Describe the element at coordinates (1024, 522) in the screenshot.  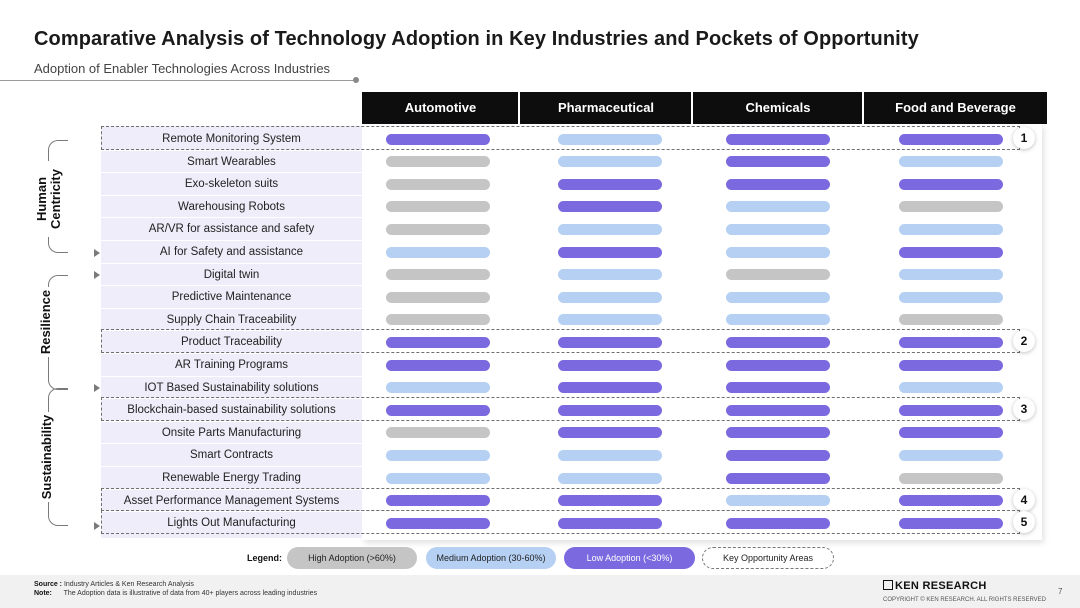
I see `opportunity-number-badge: 5` at that location.